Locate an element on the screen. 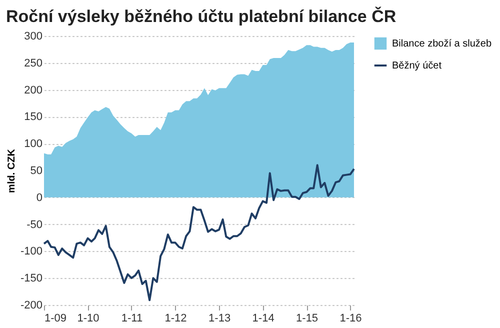 This screenshot has height=328, width=500. x-tick-label: 1-12 is located at coordinates (175, 318).